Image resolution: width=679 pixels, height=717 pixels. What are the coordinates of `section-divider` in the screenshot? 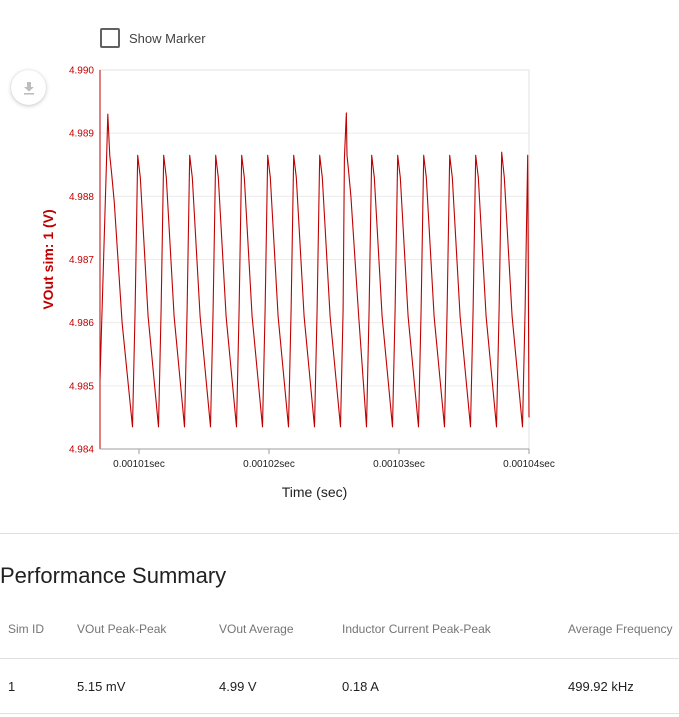 It's located at (339, 533).